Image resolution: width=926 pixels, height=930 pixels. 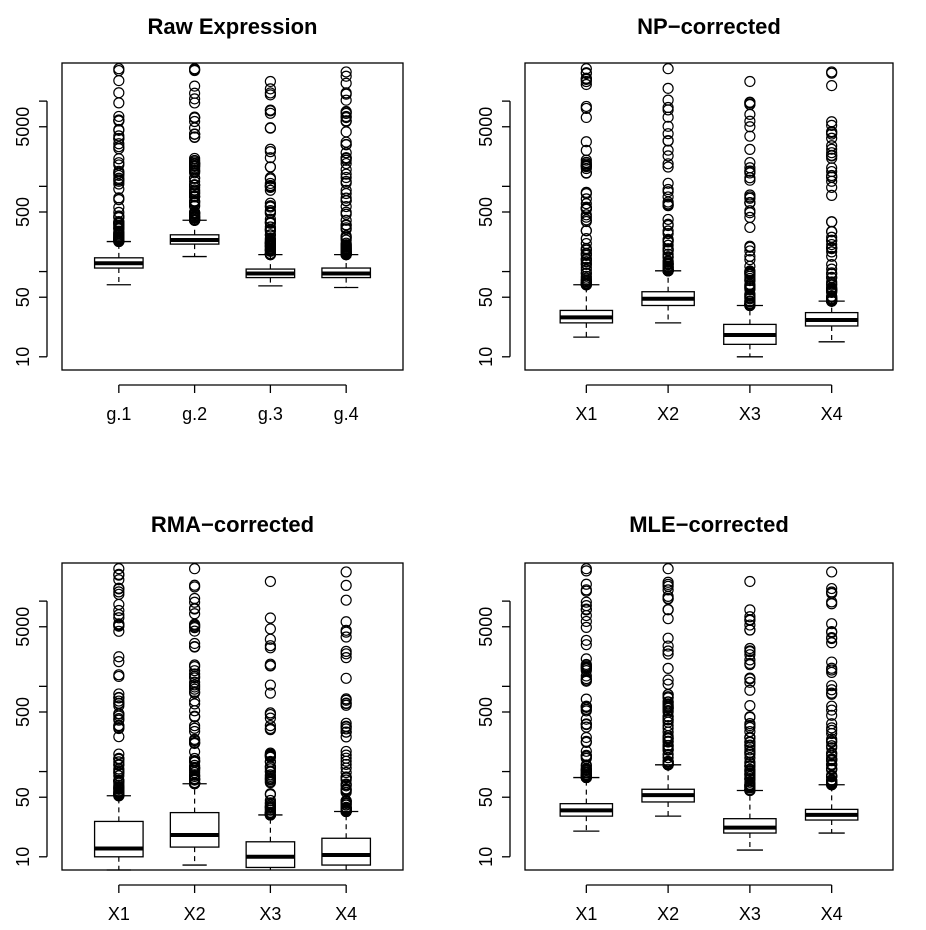 I want to click on box-g.1, so click(x=118, y=174).